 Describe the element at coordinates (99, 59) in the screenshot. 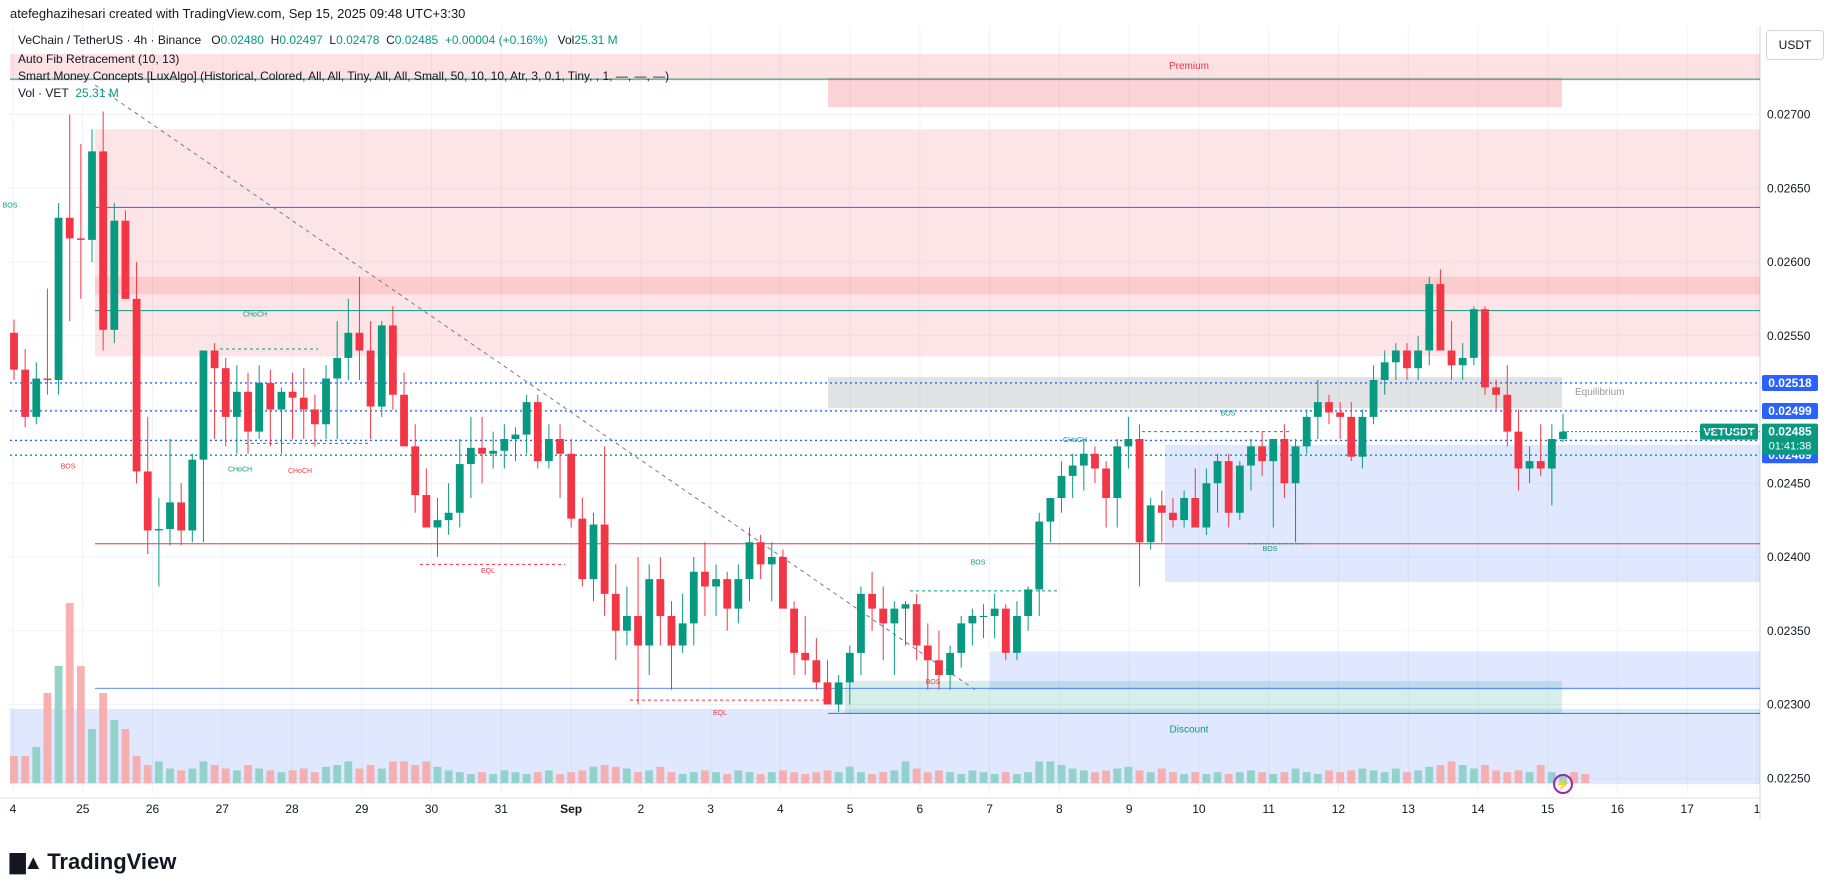

I see `indicator-fib: Auto Fib Retracement (10, 13)` at that location.